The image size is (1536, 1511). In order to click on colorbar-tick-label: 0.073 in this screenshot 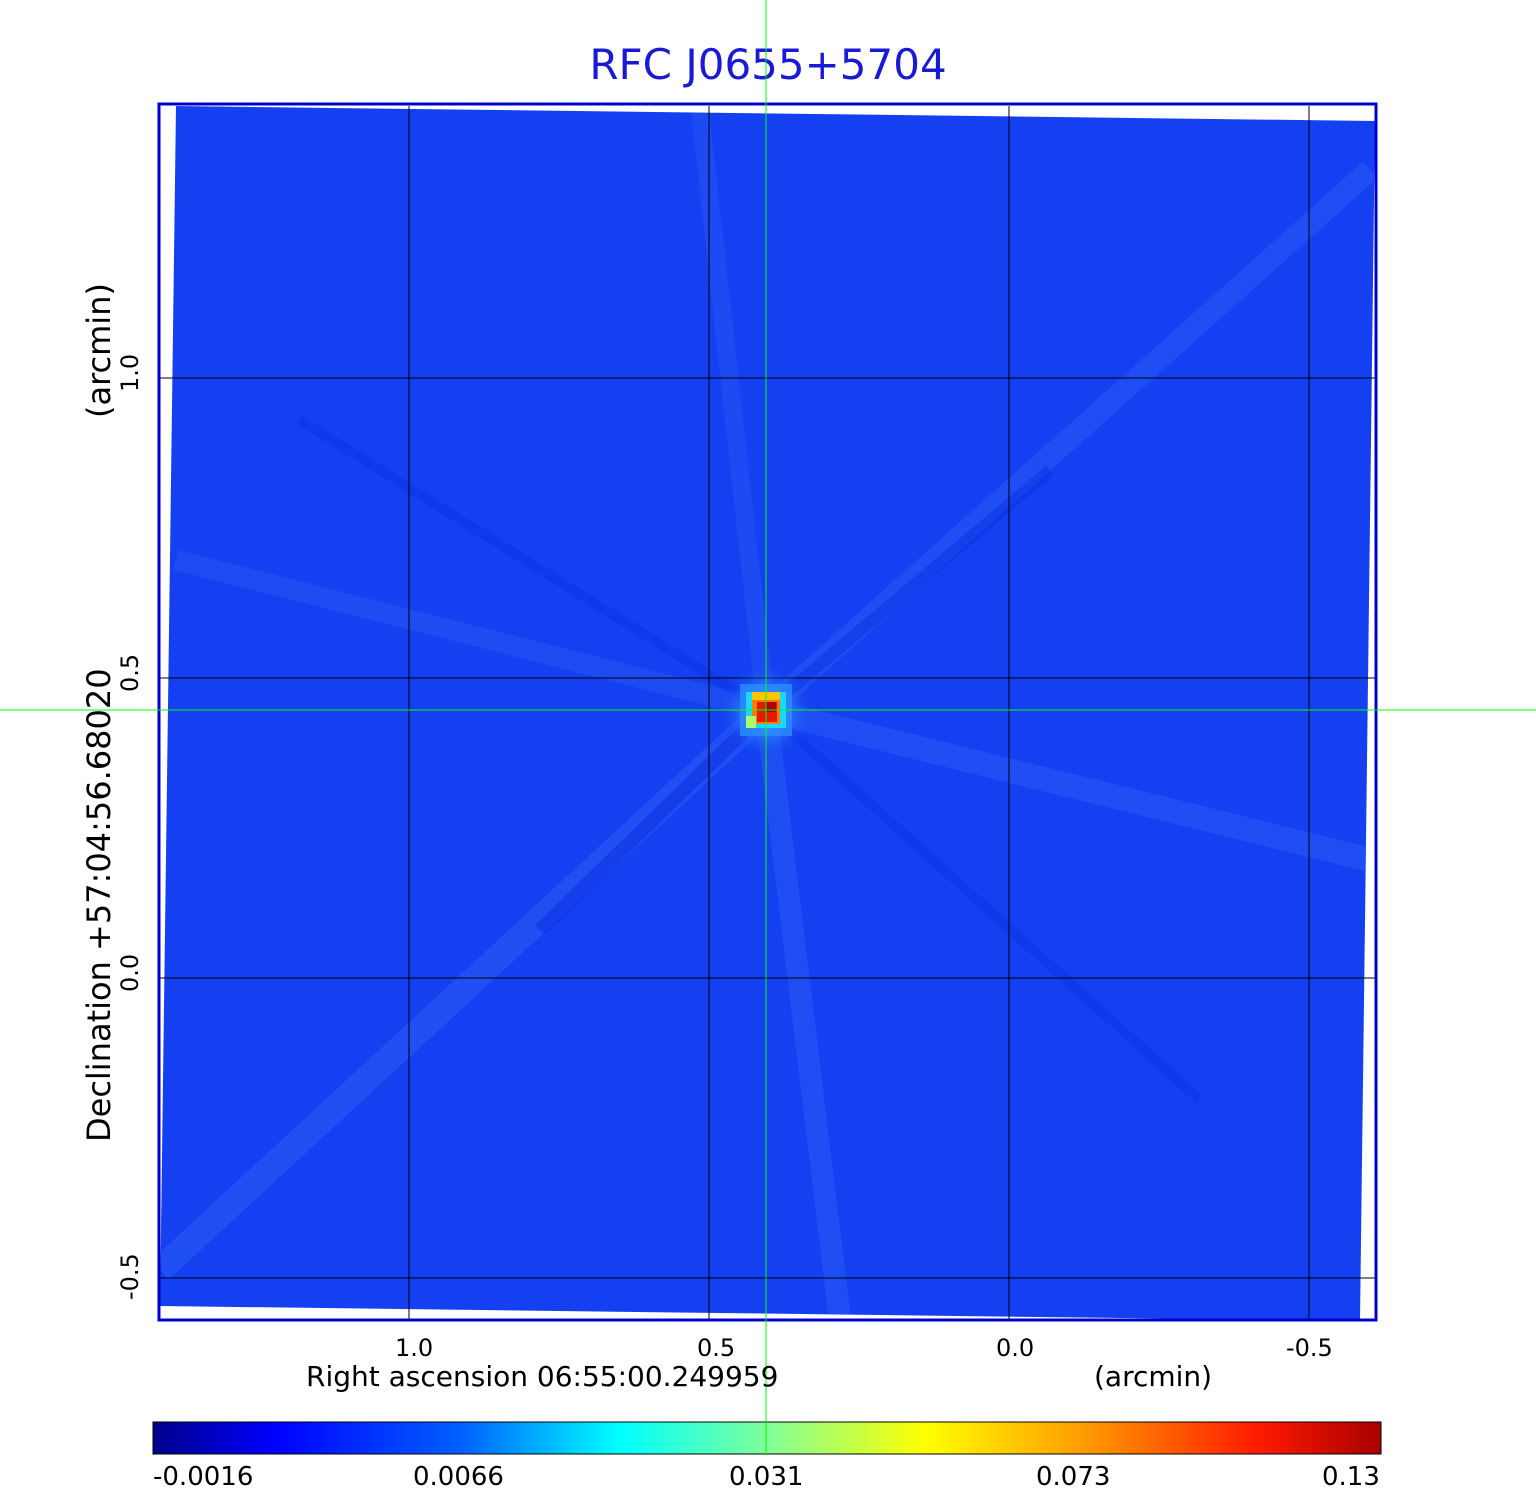, I will do `click(1073, 1477)`.